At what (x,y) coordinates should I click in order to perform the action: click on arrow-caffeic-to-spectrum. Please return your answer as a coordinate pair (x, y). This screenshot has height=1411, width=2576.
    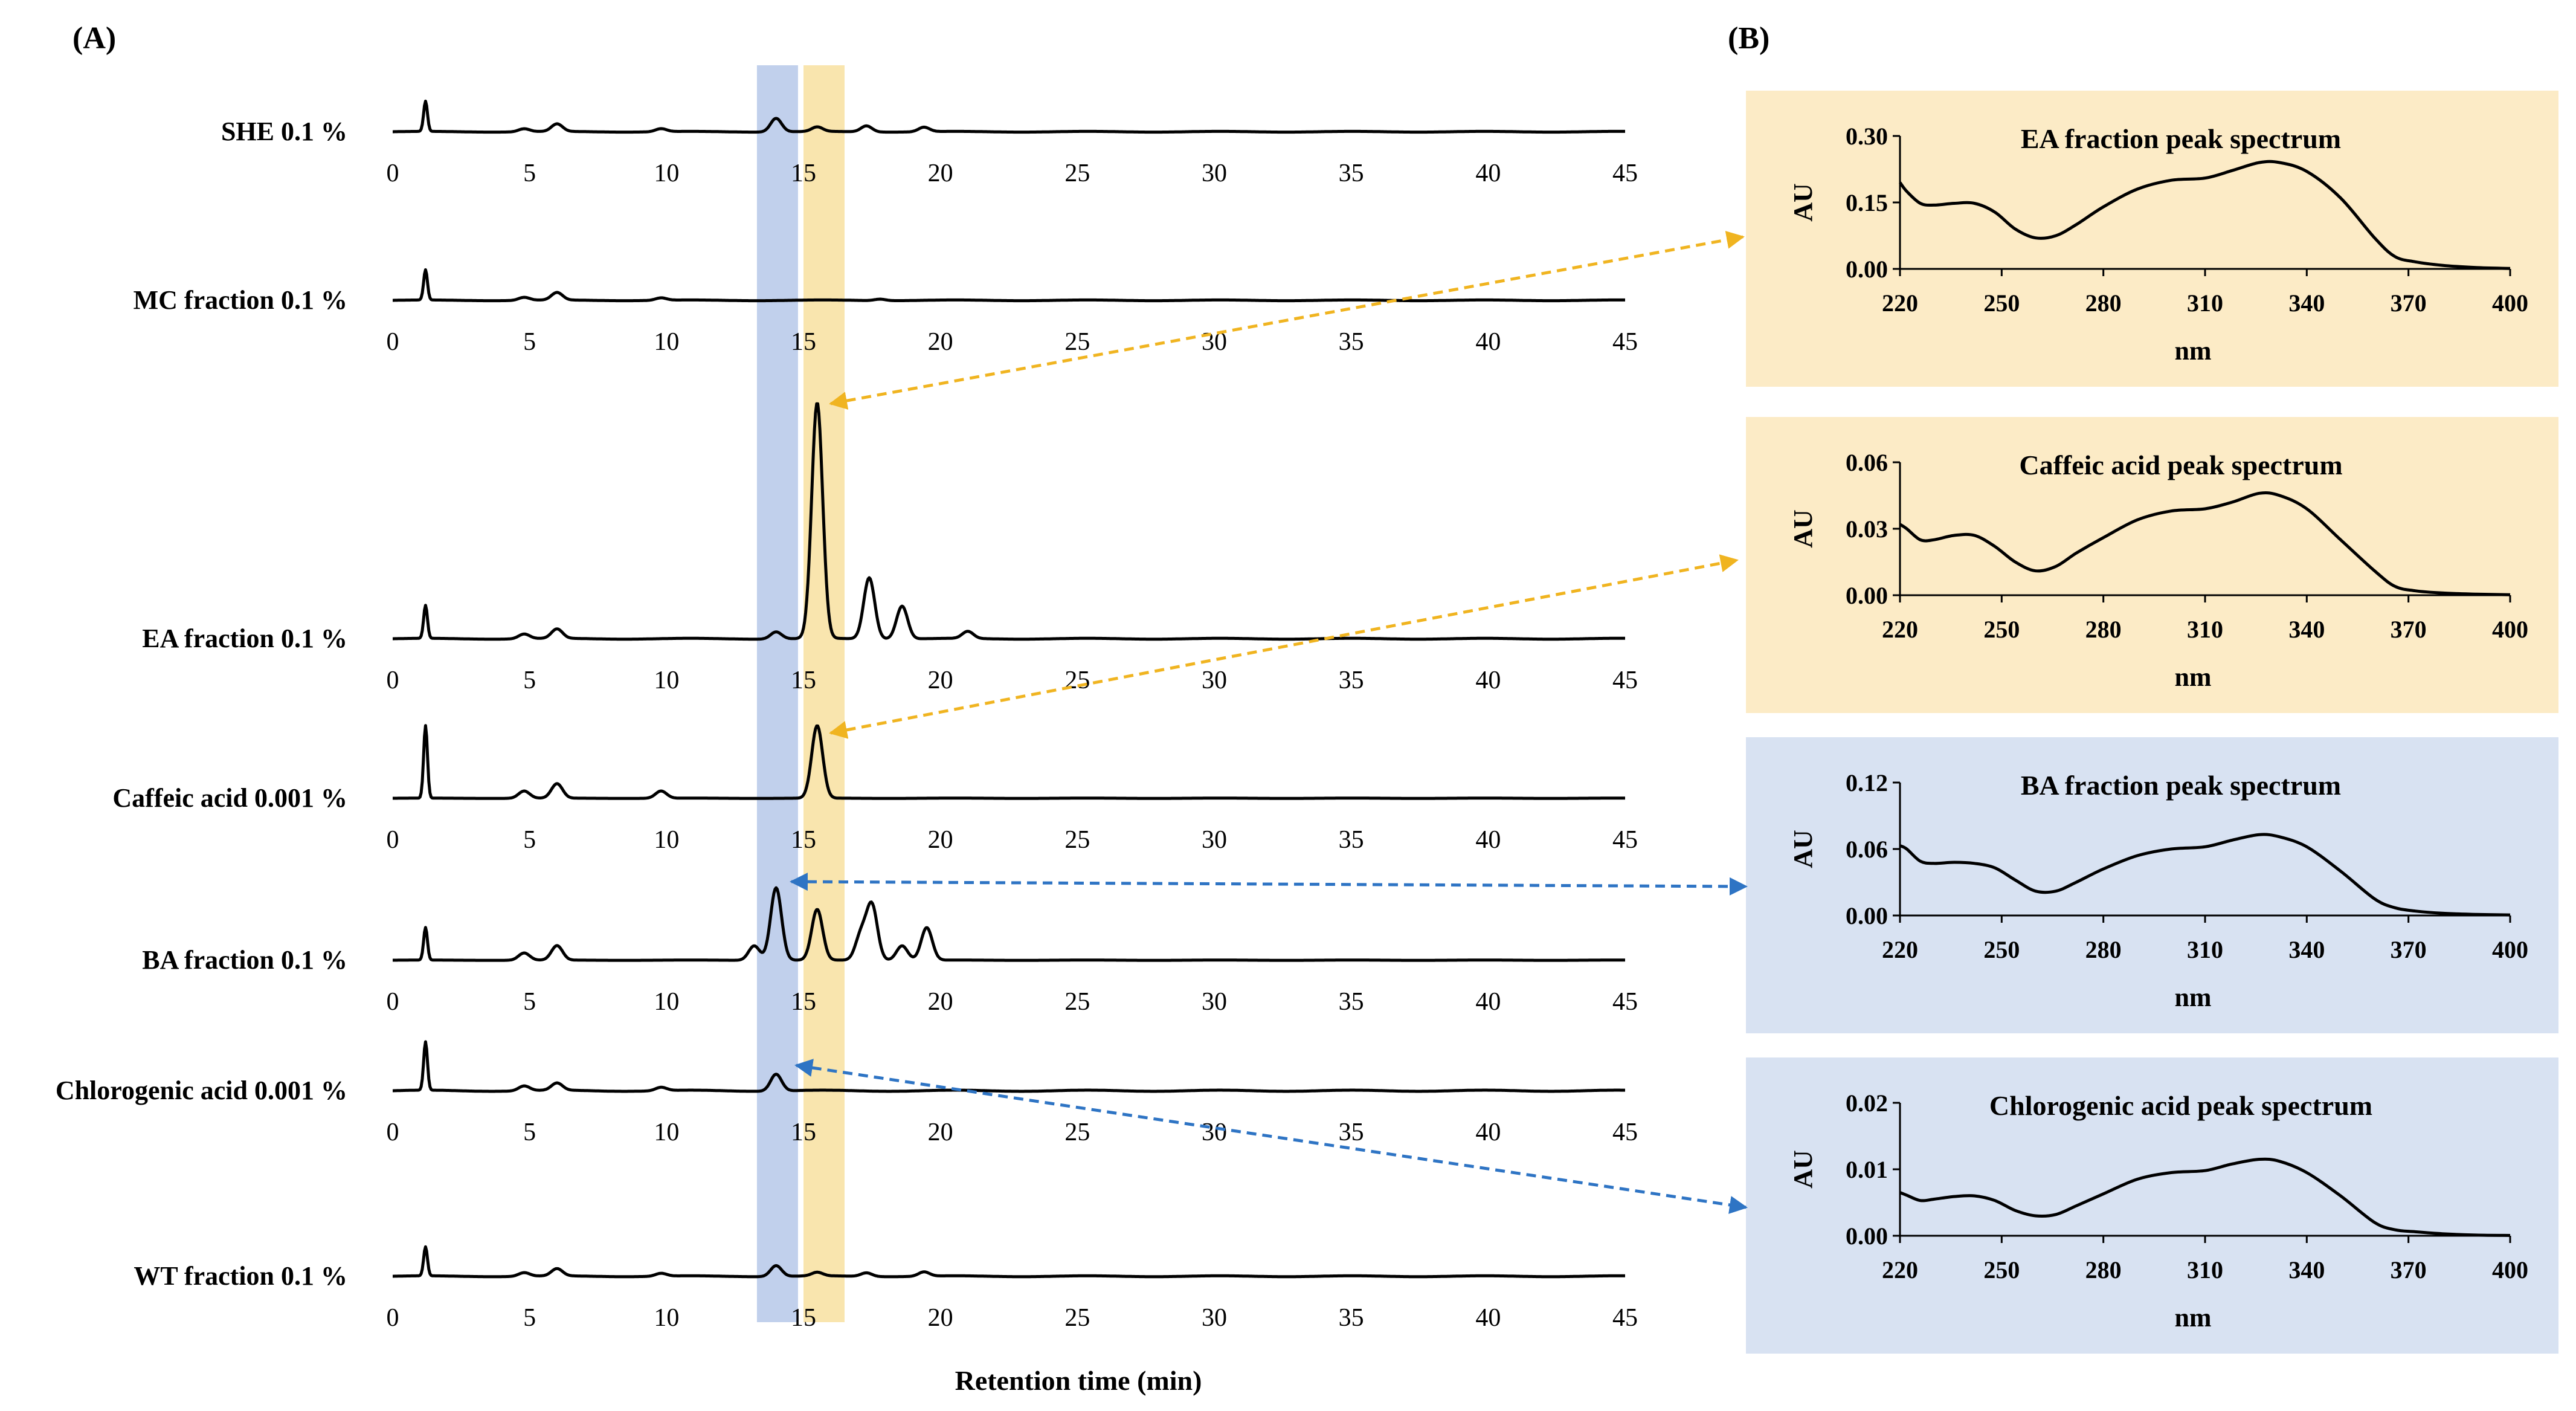
    Looking at the image, I should click on (1284, 646).